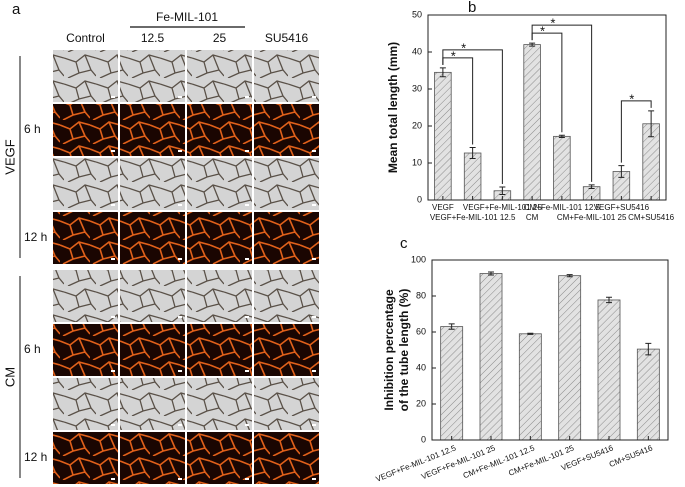 The image size is (685, 487). Describe the element at coordinates (187, 17) in the screenshot. I see `group-header: Fe-MIL-101` at that location.